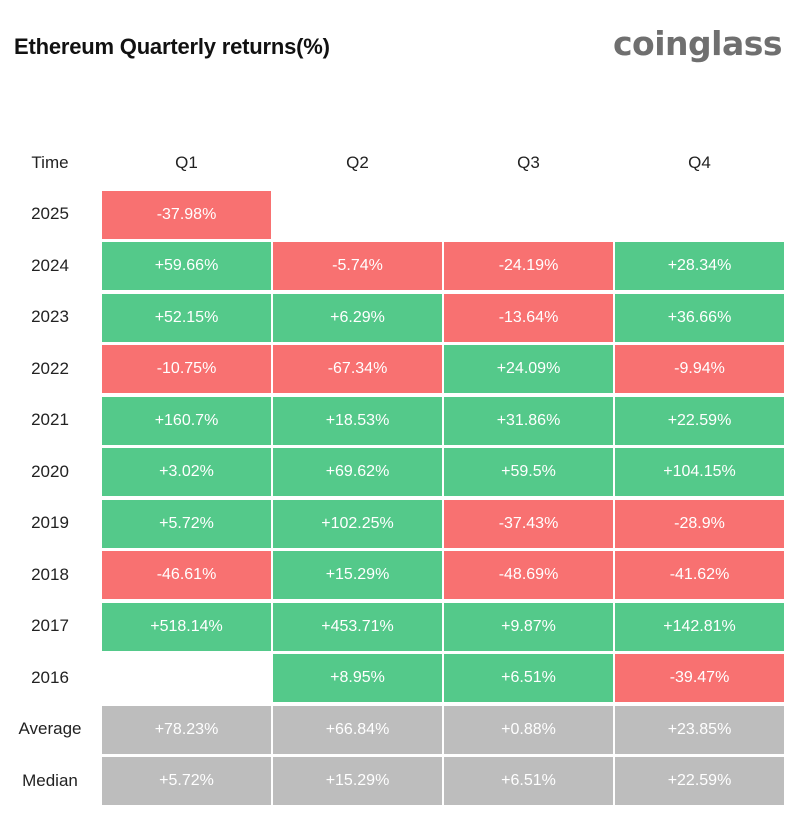  I want to click on summary-label: Average, so click(50, 729).